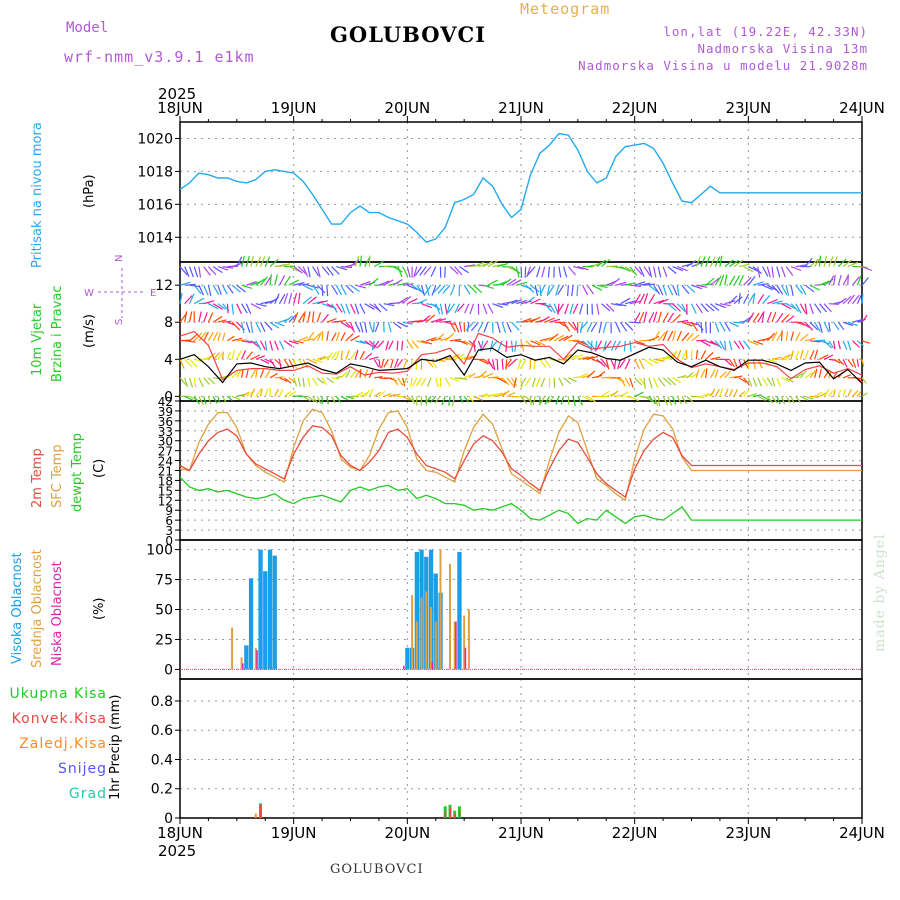 This screenshot has height=900, width=900. What do you see at coordinates (168, 397) in the screenshot?
I see `y-tick-label: 0` at bounding box center [168, 397].